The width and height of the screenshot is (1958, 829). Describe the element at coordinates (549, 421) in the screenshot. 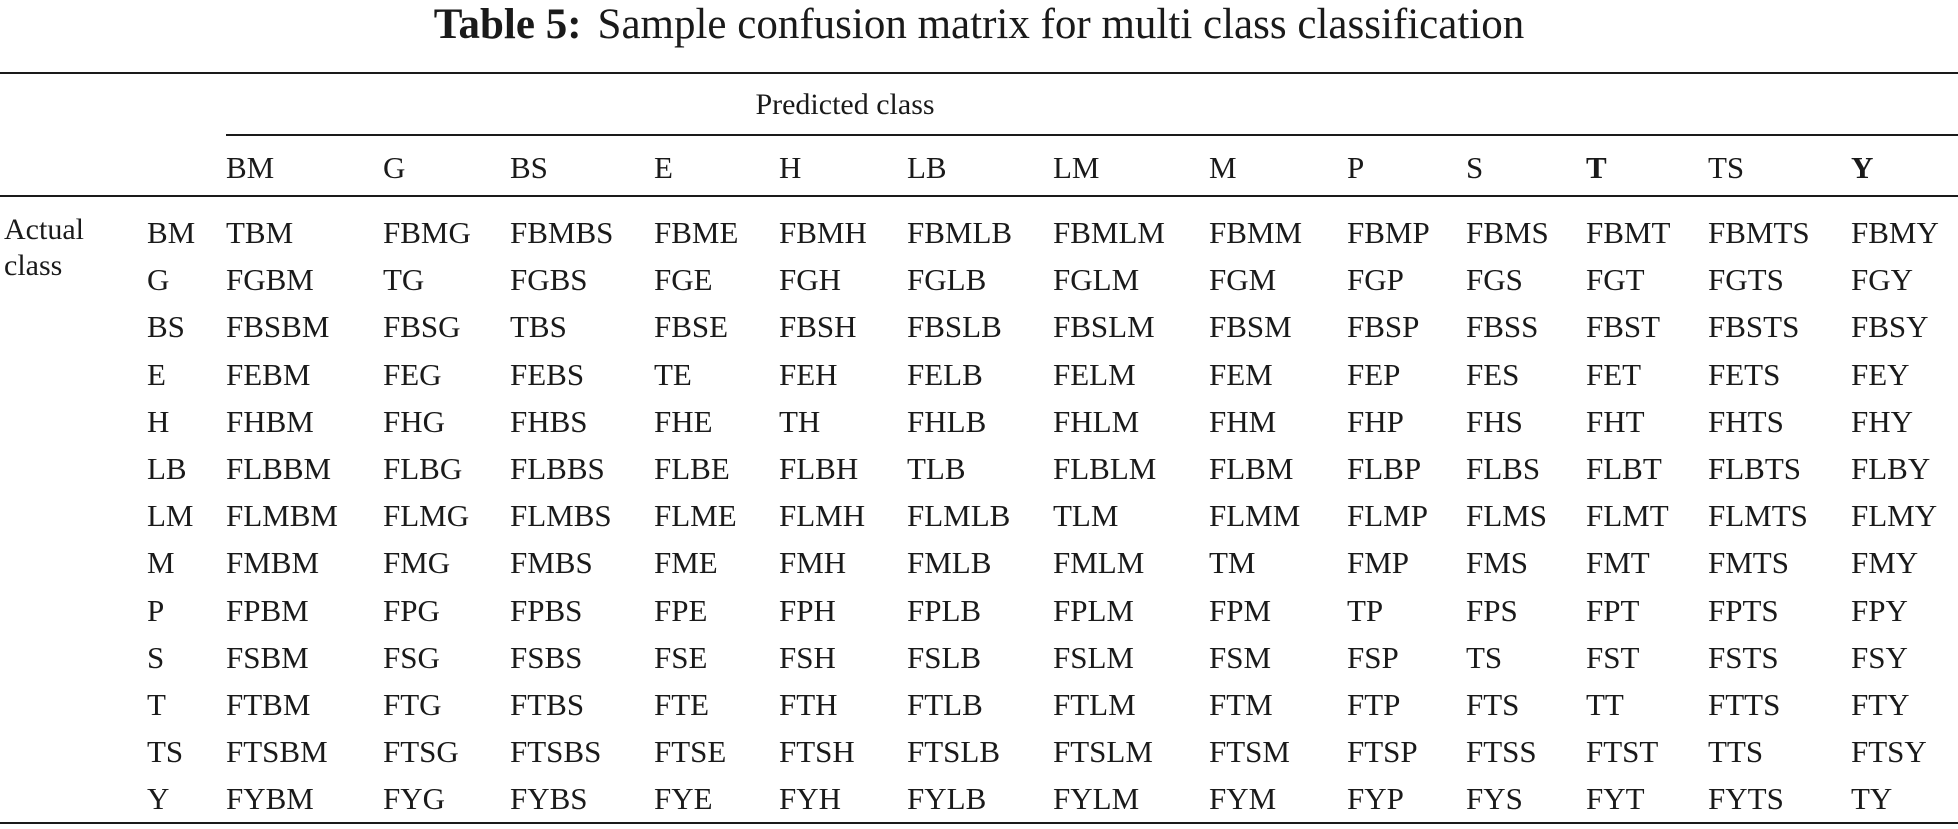

I see `matrix-cell: FHBS` at that location.